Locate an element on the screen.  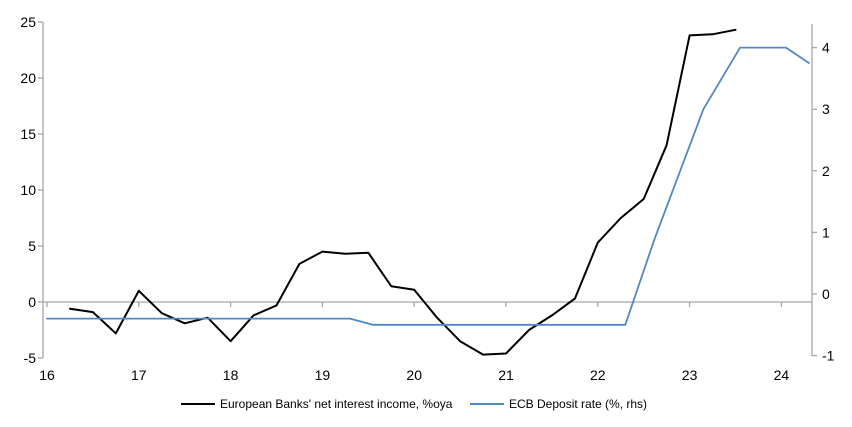
ecb-line-swatch is located at coordinates (487, 404).